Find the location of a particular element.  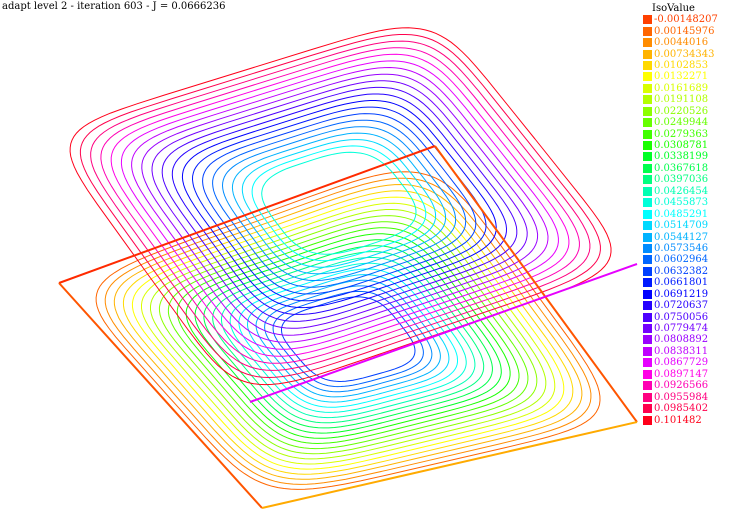

legend-label: 0.0191108 is located at coordinates (681, 100).